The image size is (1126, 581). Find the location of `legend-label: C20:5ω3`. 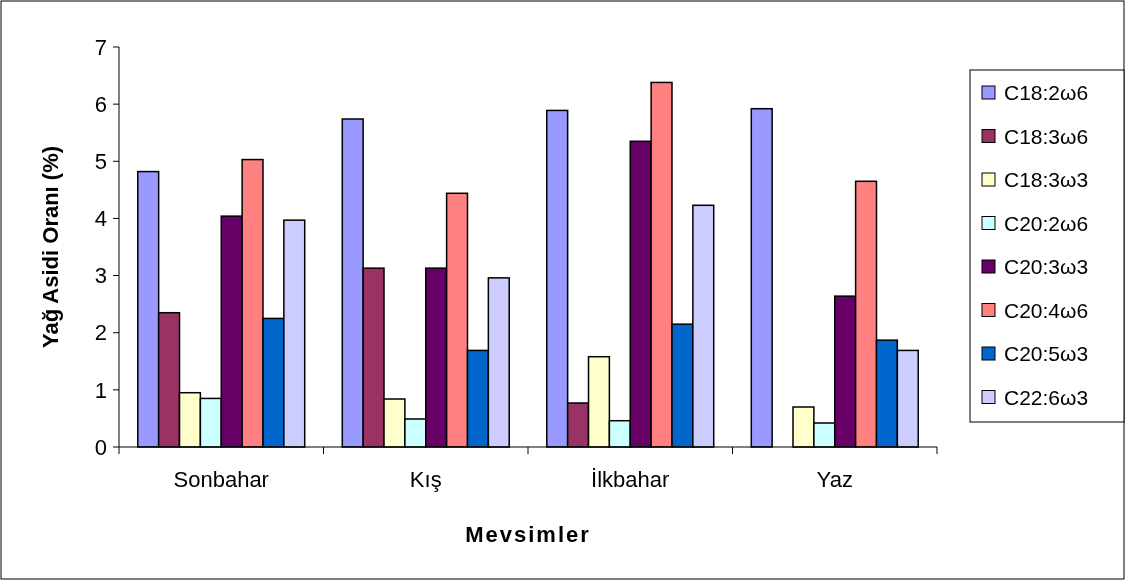

legend-label: C20:5ω3 is located at coordinates (1046, 354).